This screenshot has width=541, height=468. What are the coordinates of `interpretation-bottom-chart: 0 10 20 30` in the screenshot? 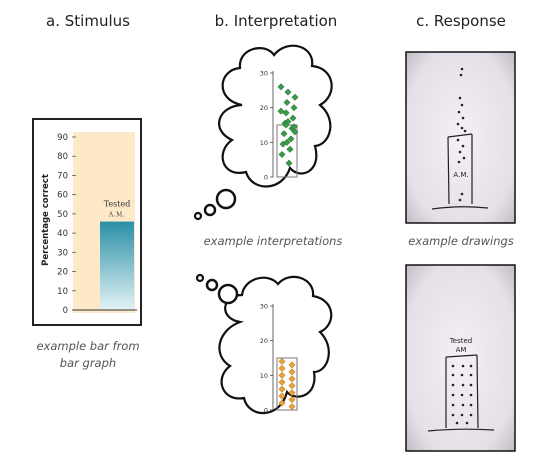 It's located at (279, 359).